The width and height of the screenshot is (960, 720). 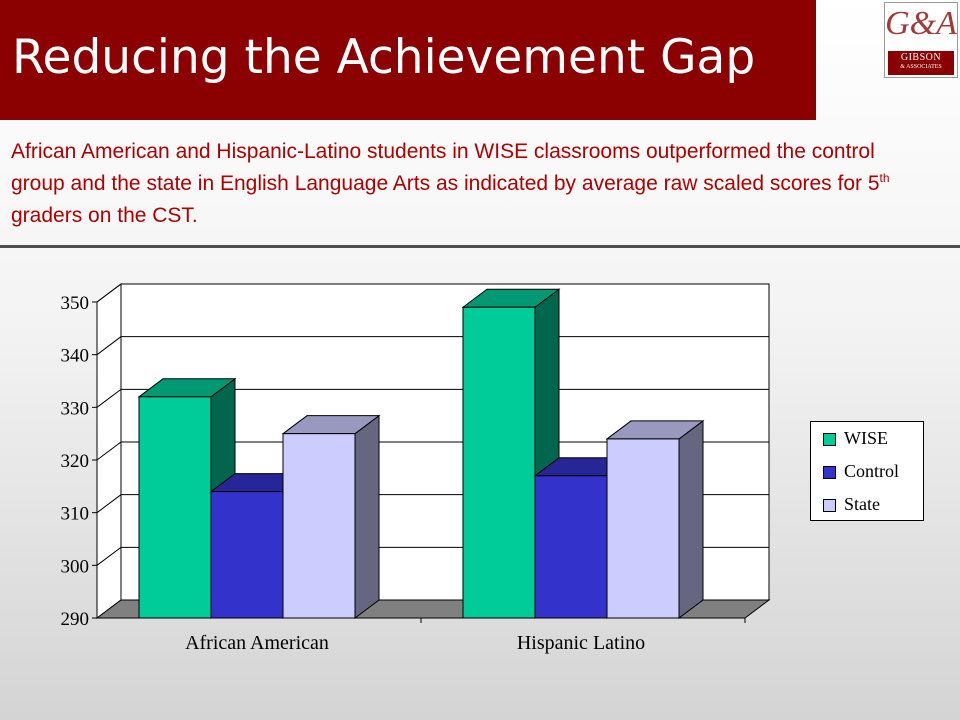 What do you see at coordinates (75, 514) in the screenshot?
I see `y-tick-label: 310` at bounding box center [75, 514].